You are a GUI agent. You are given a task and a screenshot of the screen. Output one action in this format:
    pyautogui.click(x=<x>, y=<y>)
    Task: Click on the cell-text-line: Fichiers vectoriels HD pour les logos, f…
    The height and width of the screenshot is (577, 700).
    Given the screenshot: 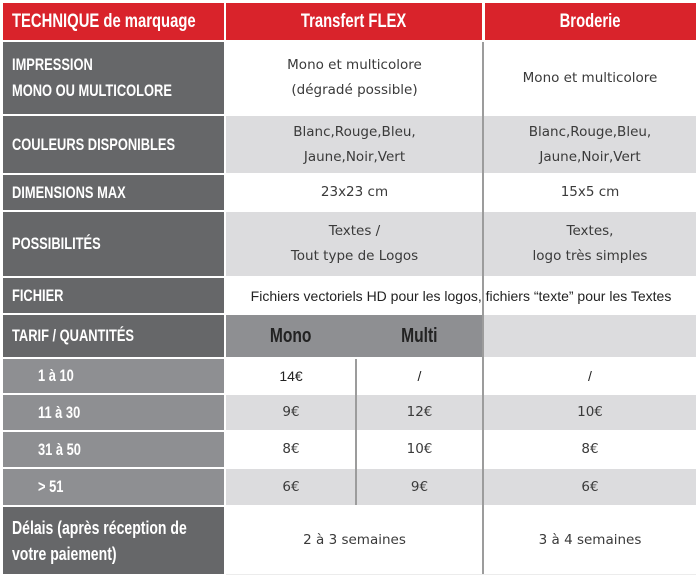 What is the action you would take?
    pyautogui.click(x=461, y=295)
    